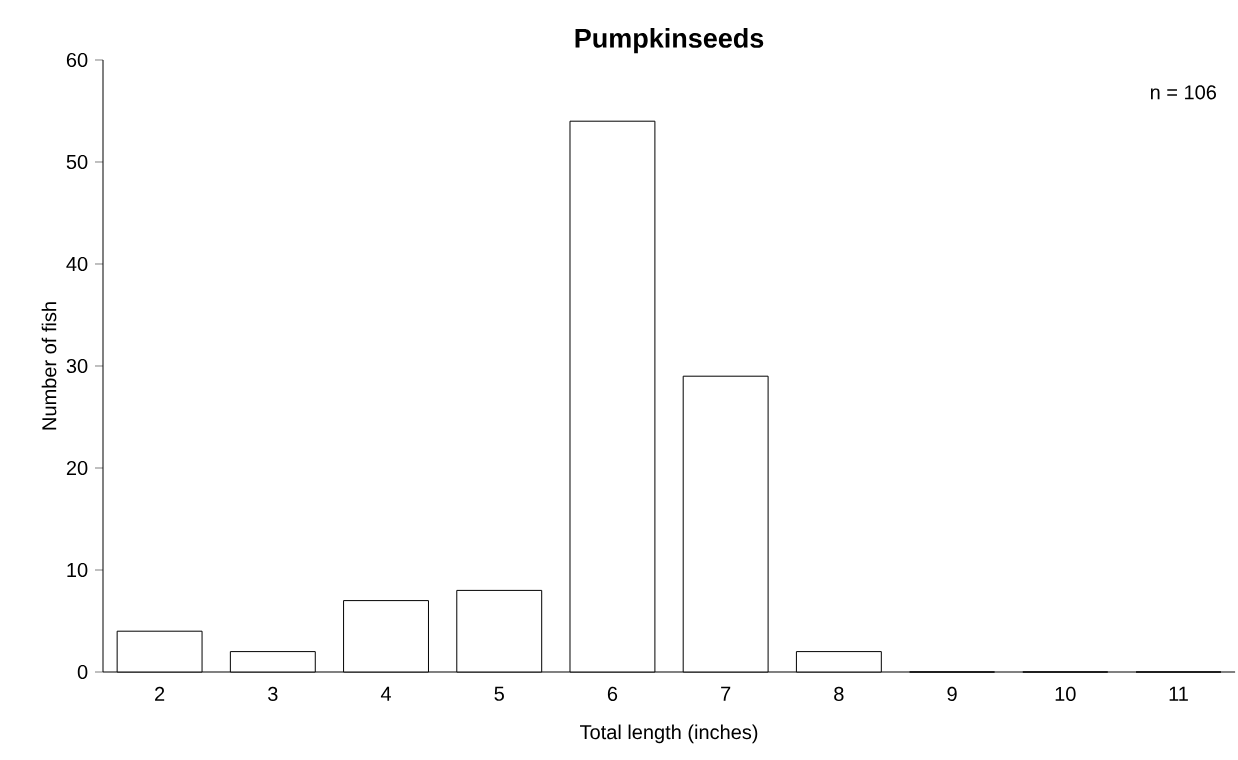 The height and width of the screenshot is (760, 1238). Describe the element at coordinates (82, 672) in the screenshot. I see `y-tick-label: 0` at that location.